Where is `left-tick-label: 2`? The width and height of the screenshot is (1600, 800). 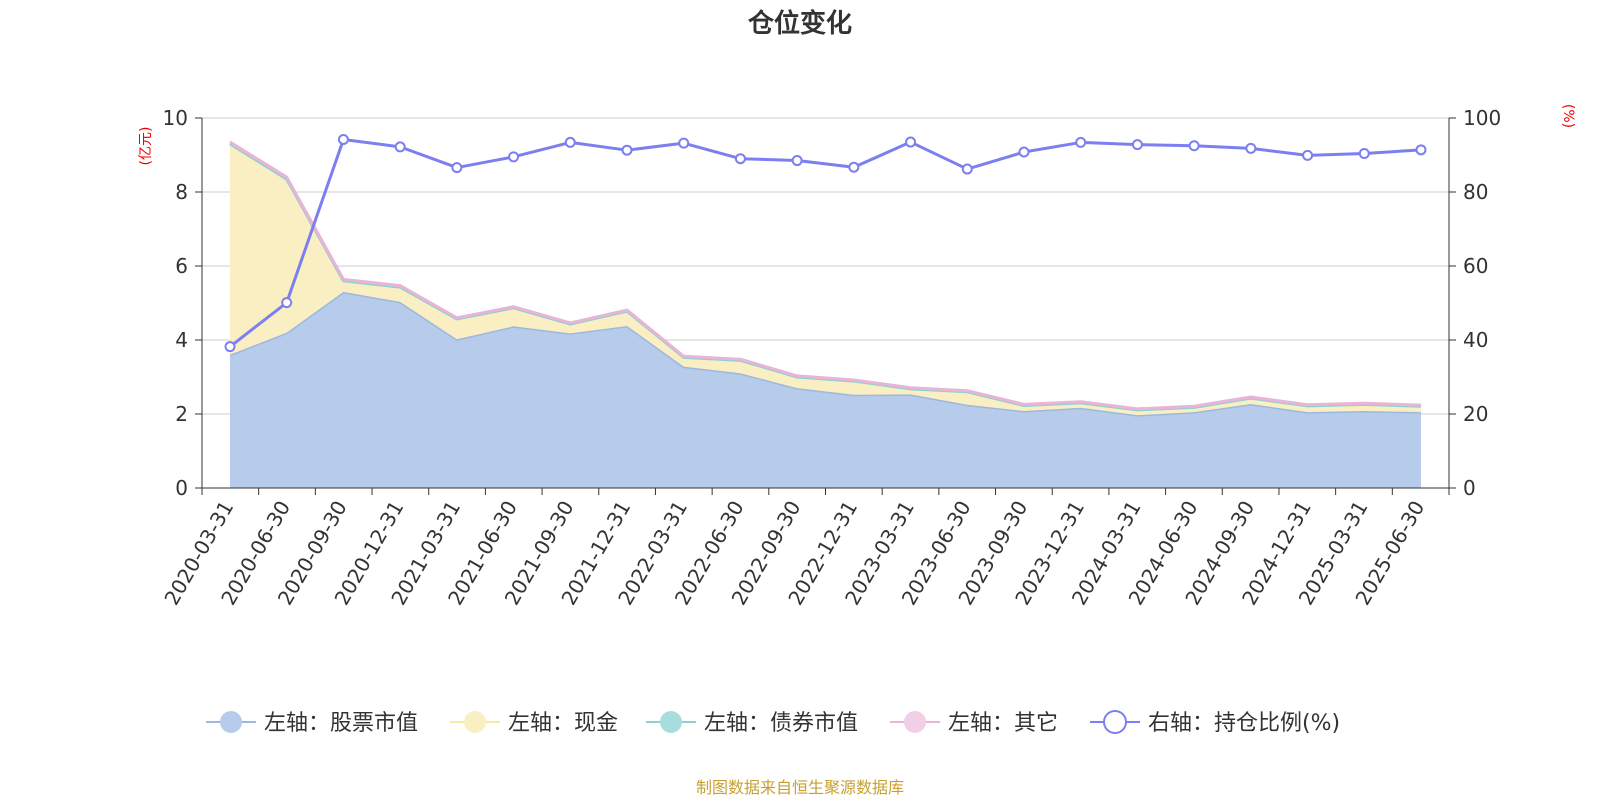
left-tick-label: 2 is located at coordinates (181, 414).